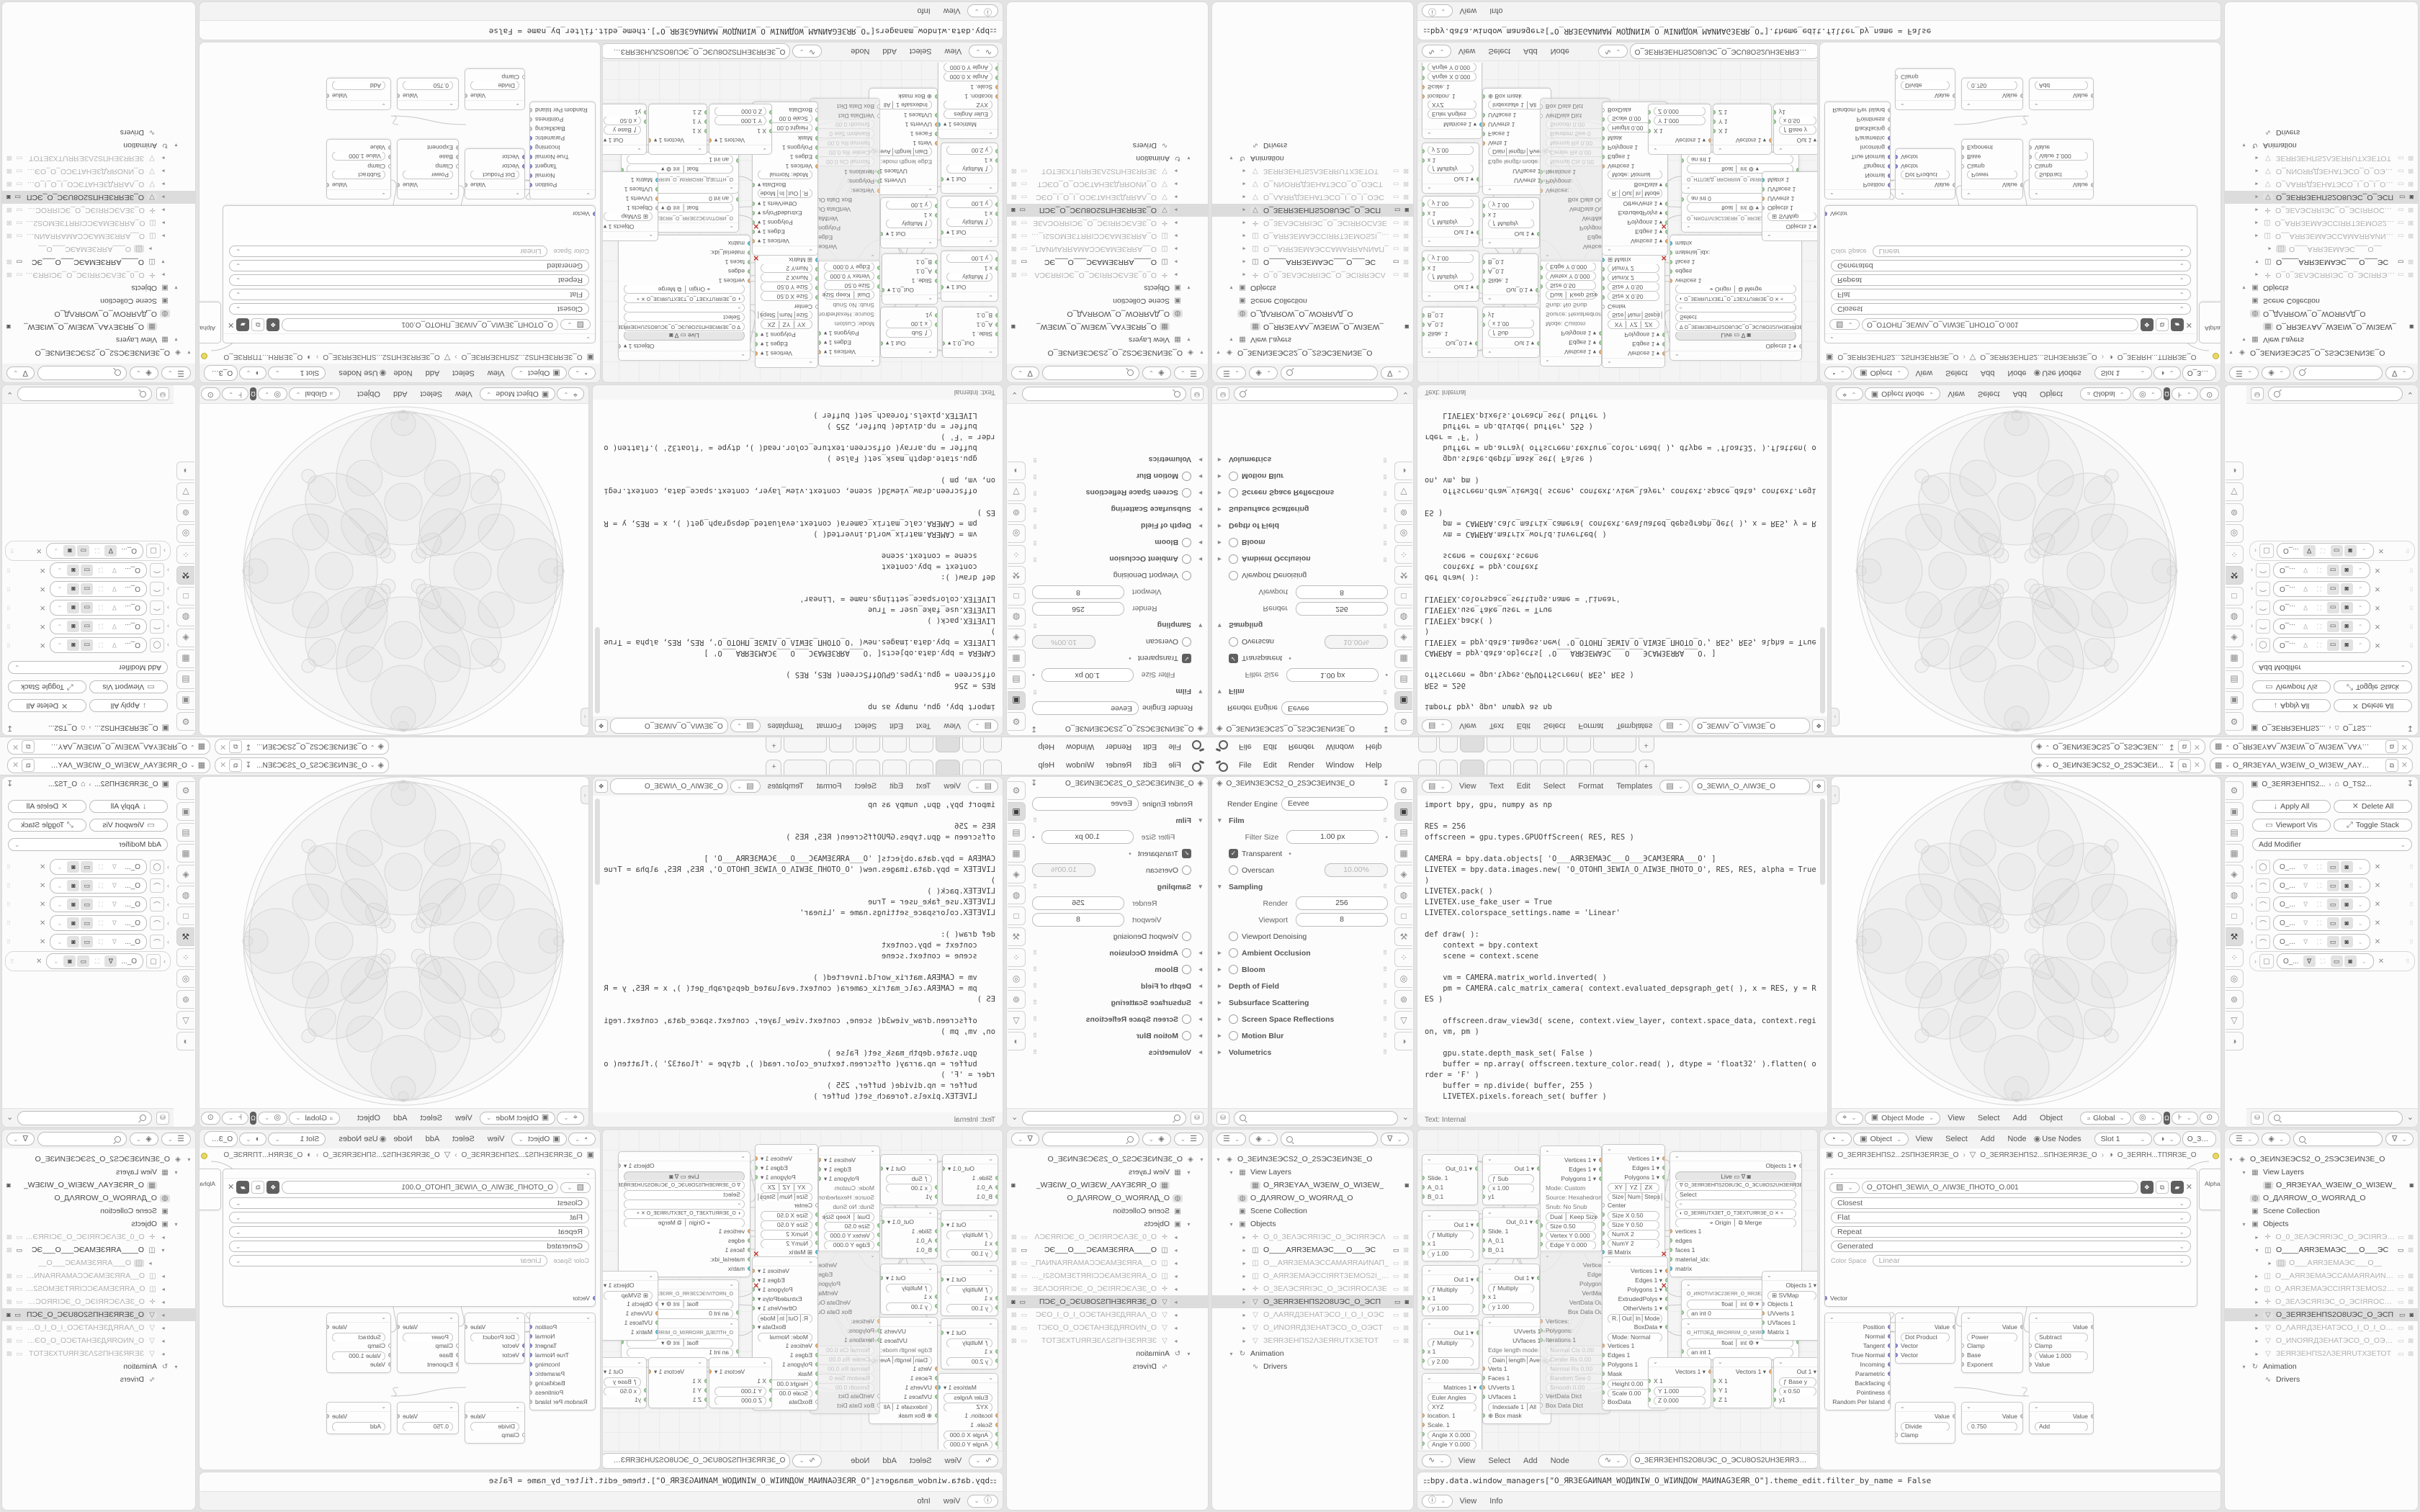  I want to click on node-row: Box Data Dict, so click(1575, 106).